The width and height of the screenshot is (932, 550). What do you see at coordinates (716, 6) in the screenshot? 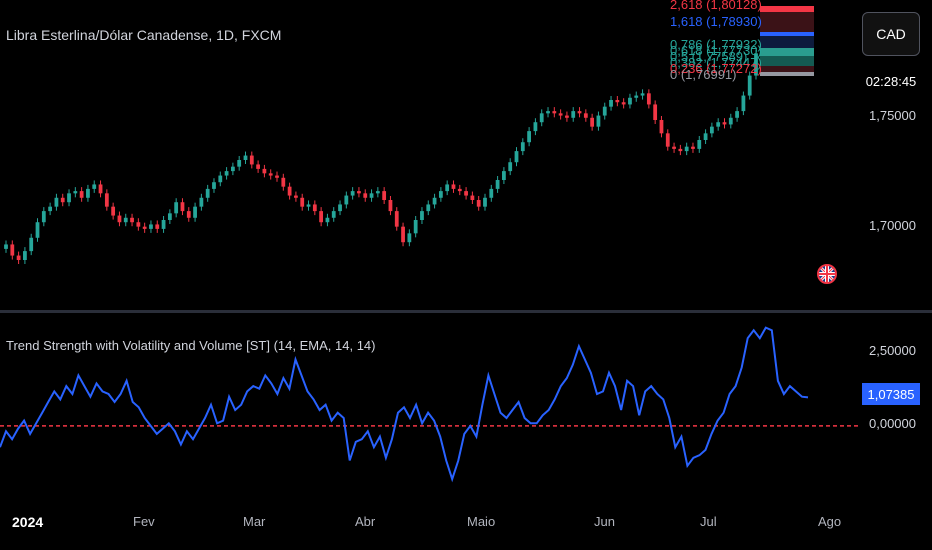
I see `fib-level-label: 2,618 (1,80128)` at bounding box center [716, 6].